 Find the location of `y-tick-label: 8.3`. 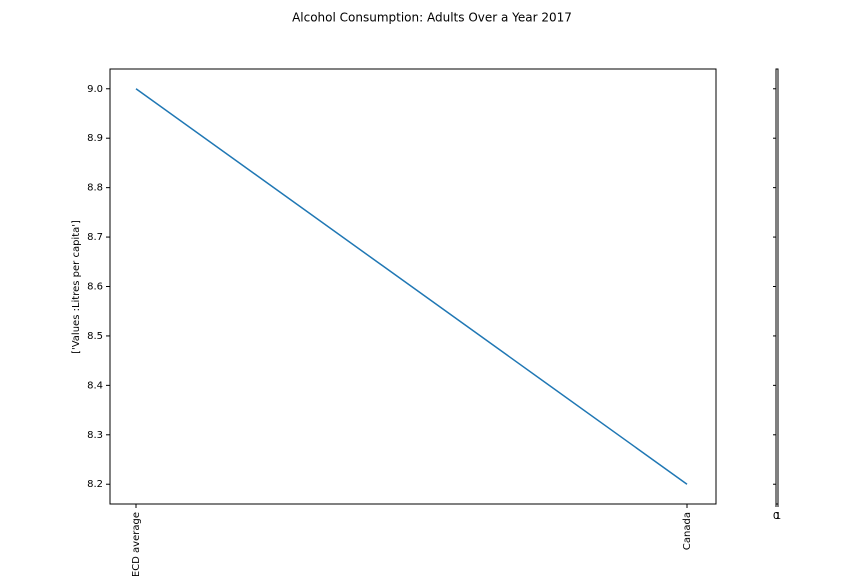

y-tick-label: 8.3 is located at coordinates (95, 435).